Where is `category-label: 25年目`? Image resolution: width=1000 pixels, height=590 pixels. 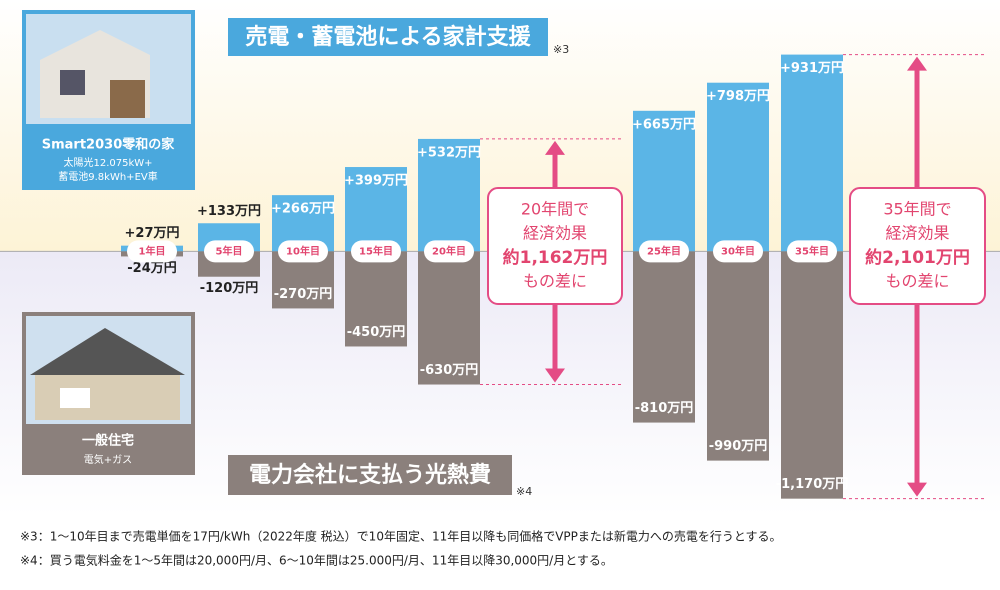
category-label: 25年目 is located at coordinates (664, 250).